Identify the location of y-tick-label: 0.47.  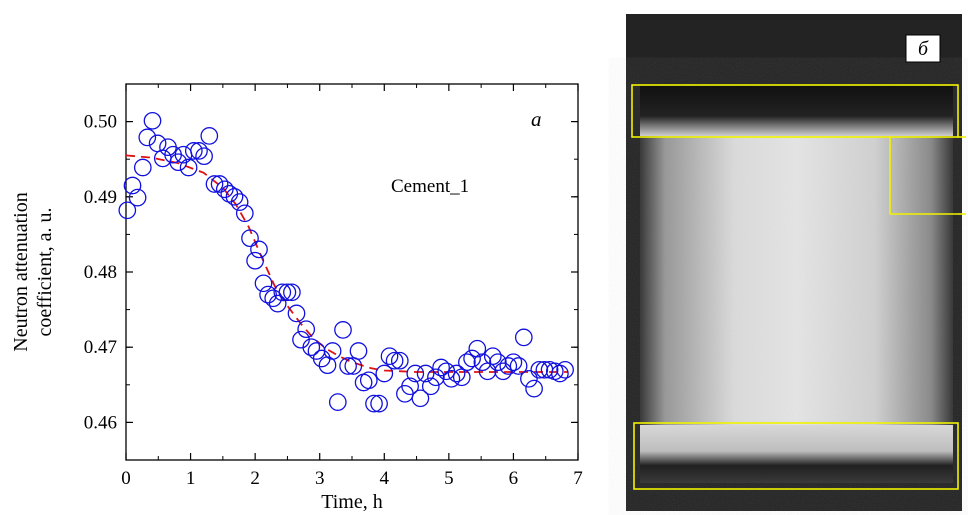
(100, 347).